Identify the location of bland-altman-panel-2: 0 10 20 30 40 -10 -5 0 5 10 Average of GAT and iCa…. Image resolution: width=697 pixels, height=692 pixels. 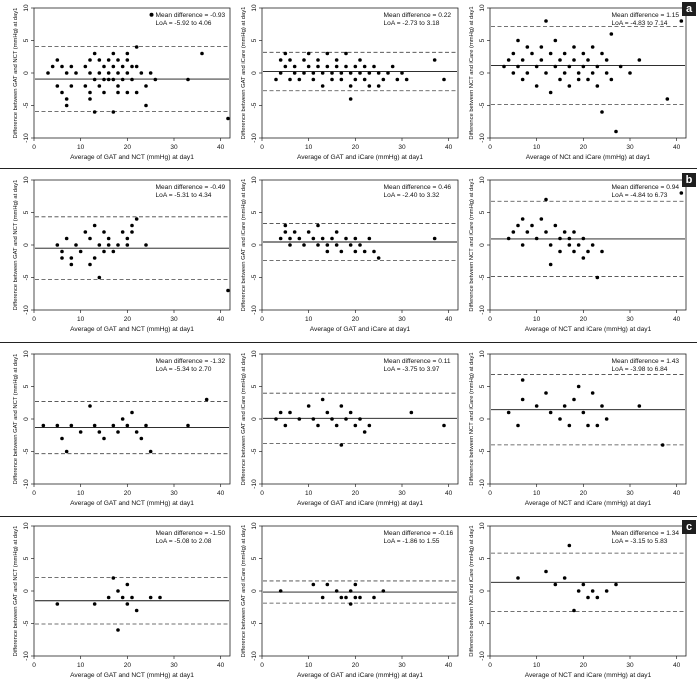
(350, 82).